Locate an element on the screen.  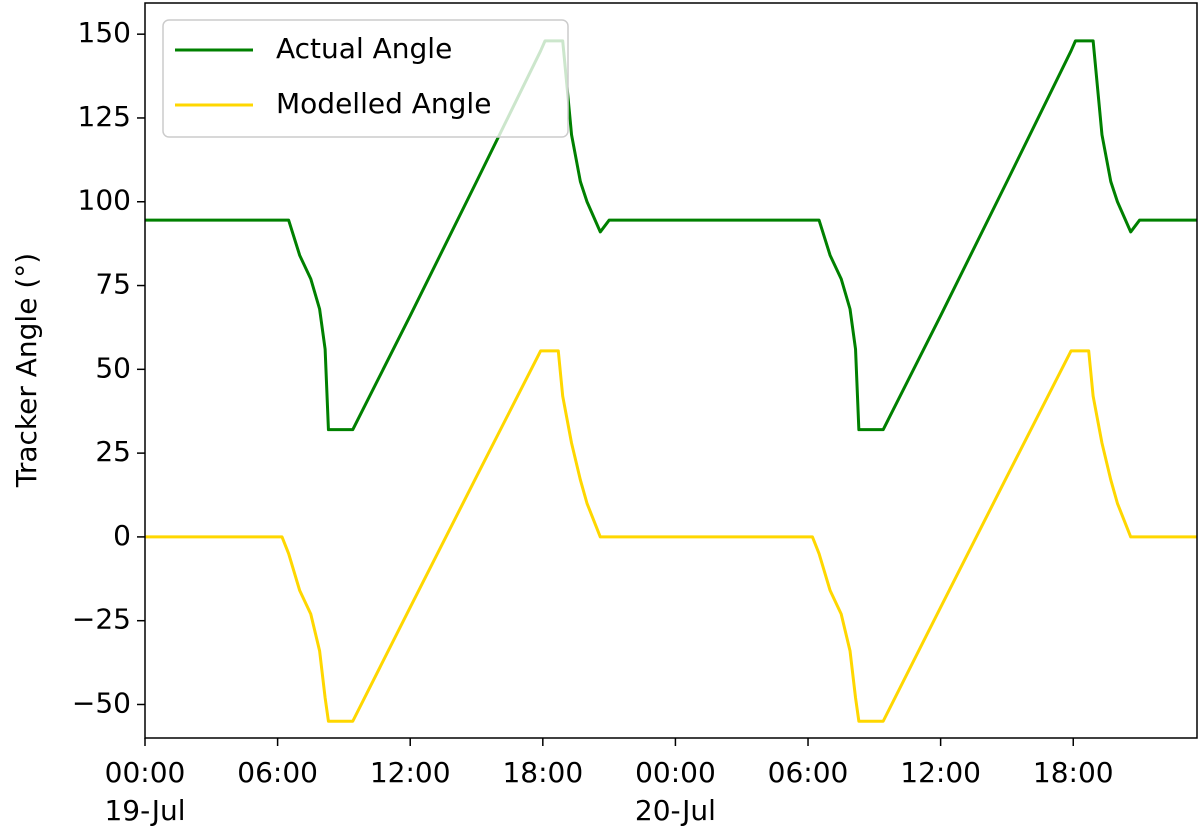
y-tick-label: 75 is located at coordinates (113, 284).